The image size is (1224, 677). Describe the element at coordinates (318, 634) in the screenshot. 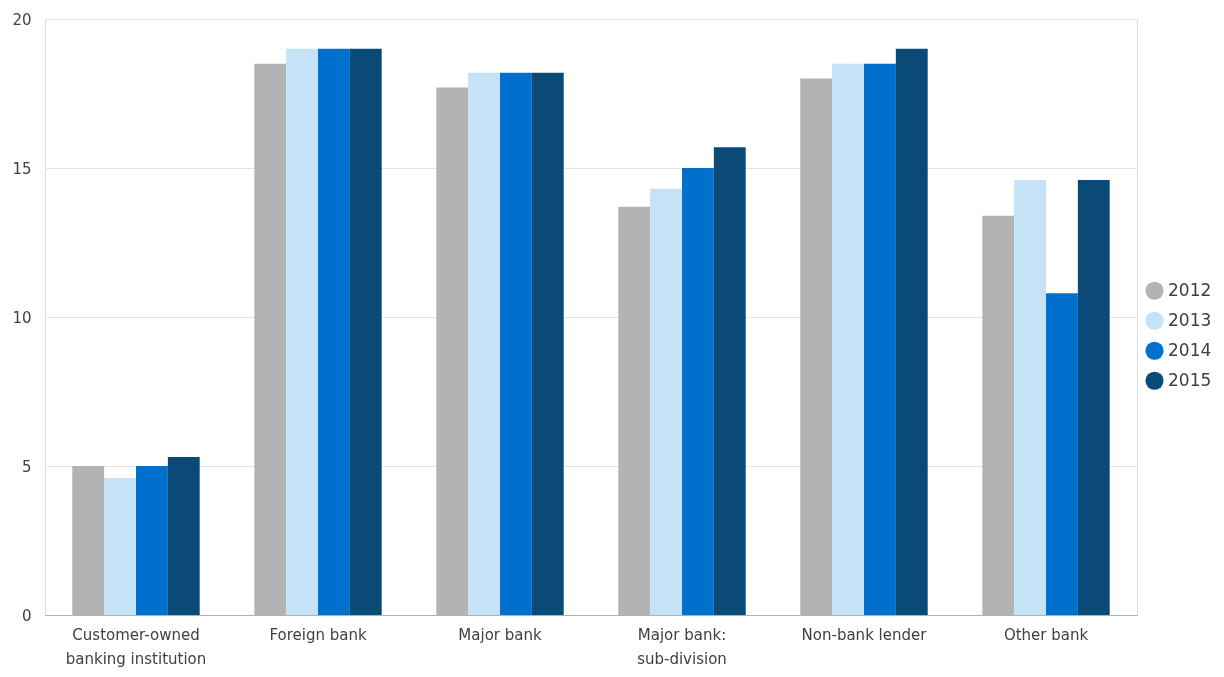

I see `x-tick-label: Foreign bank` at that location.